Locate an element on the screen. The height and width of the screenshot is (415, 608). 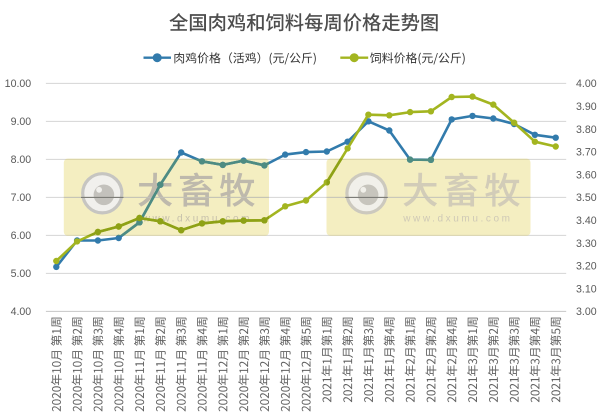
svg-text: 6.00 is located at coordinates (21, 236).